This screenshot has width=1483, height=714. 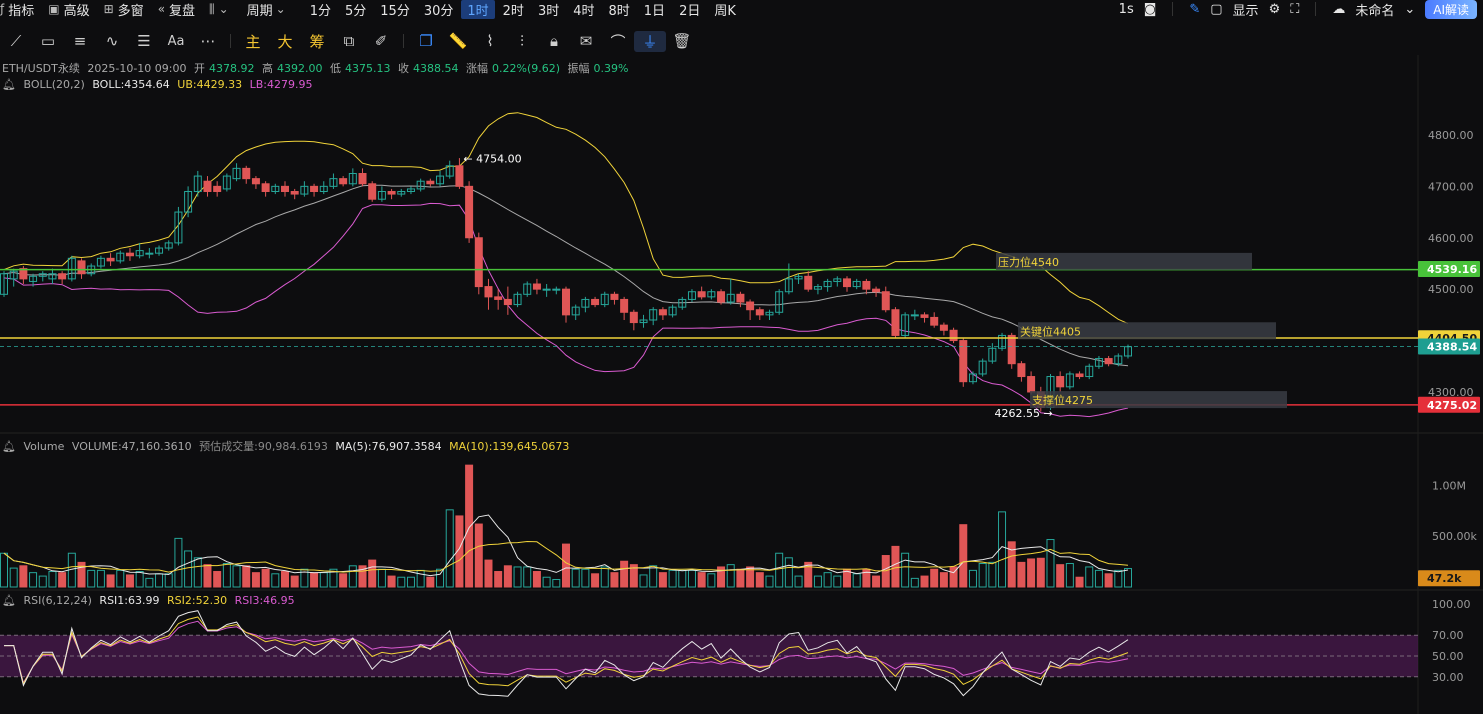 What do you see at coordinates (349, 41) in the screenshot?
I see `edit-icon: ⧉` at bounding box center [349, 41].